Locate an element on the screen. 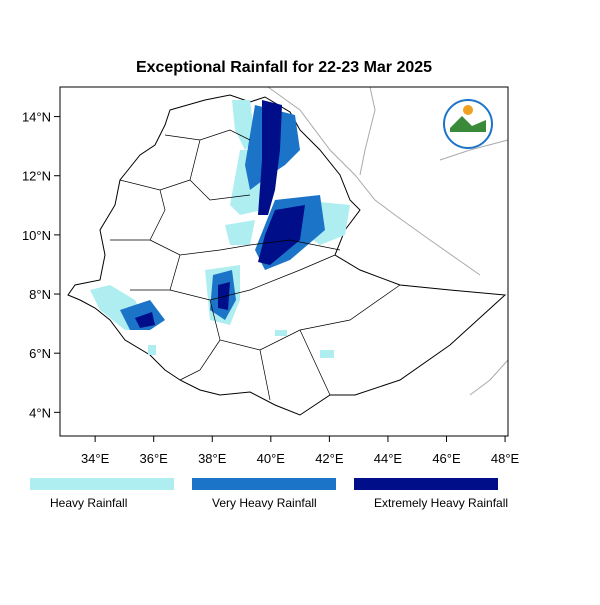 This screenshot has width=600, height=605. x-tick-label: 40°E is located at coordinates (271, 458).